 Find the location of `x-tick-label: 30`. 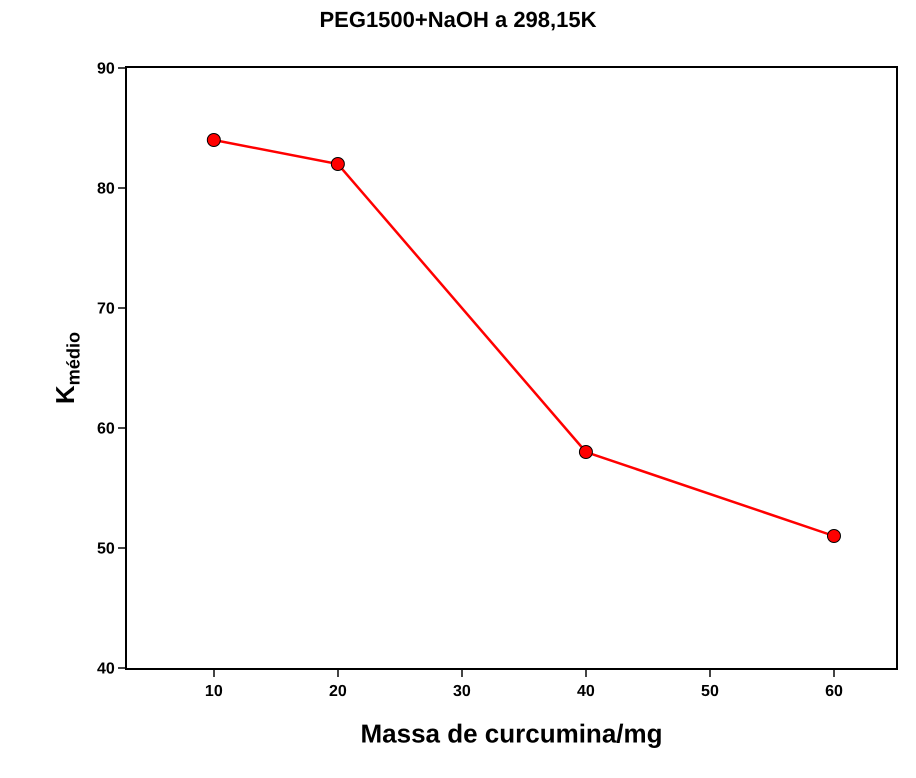

x-tick-label: 30 is located at coordinates (461, 691).